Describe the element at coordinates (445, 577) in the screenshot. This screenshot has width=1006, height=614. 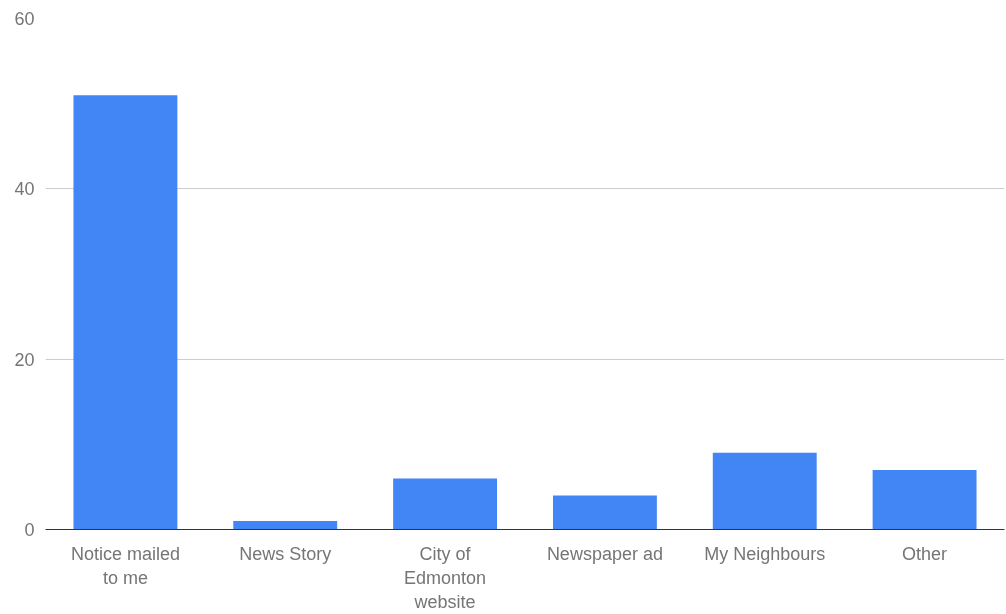
I see `x-tick-label: City of Edmonton website` at that location.